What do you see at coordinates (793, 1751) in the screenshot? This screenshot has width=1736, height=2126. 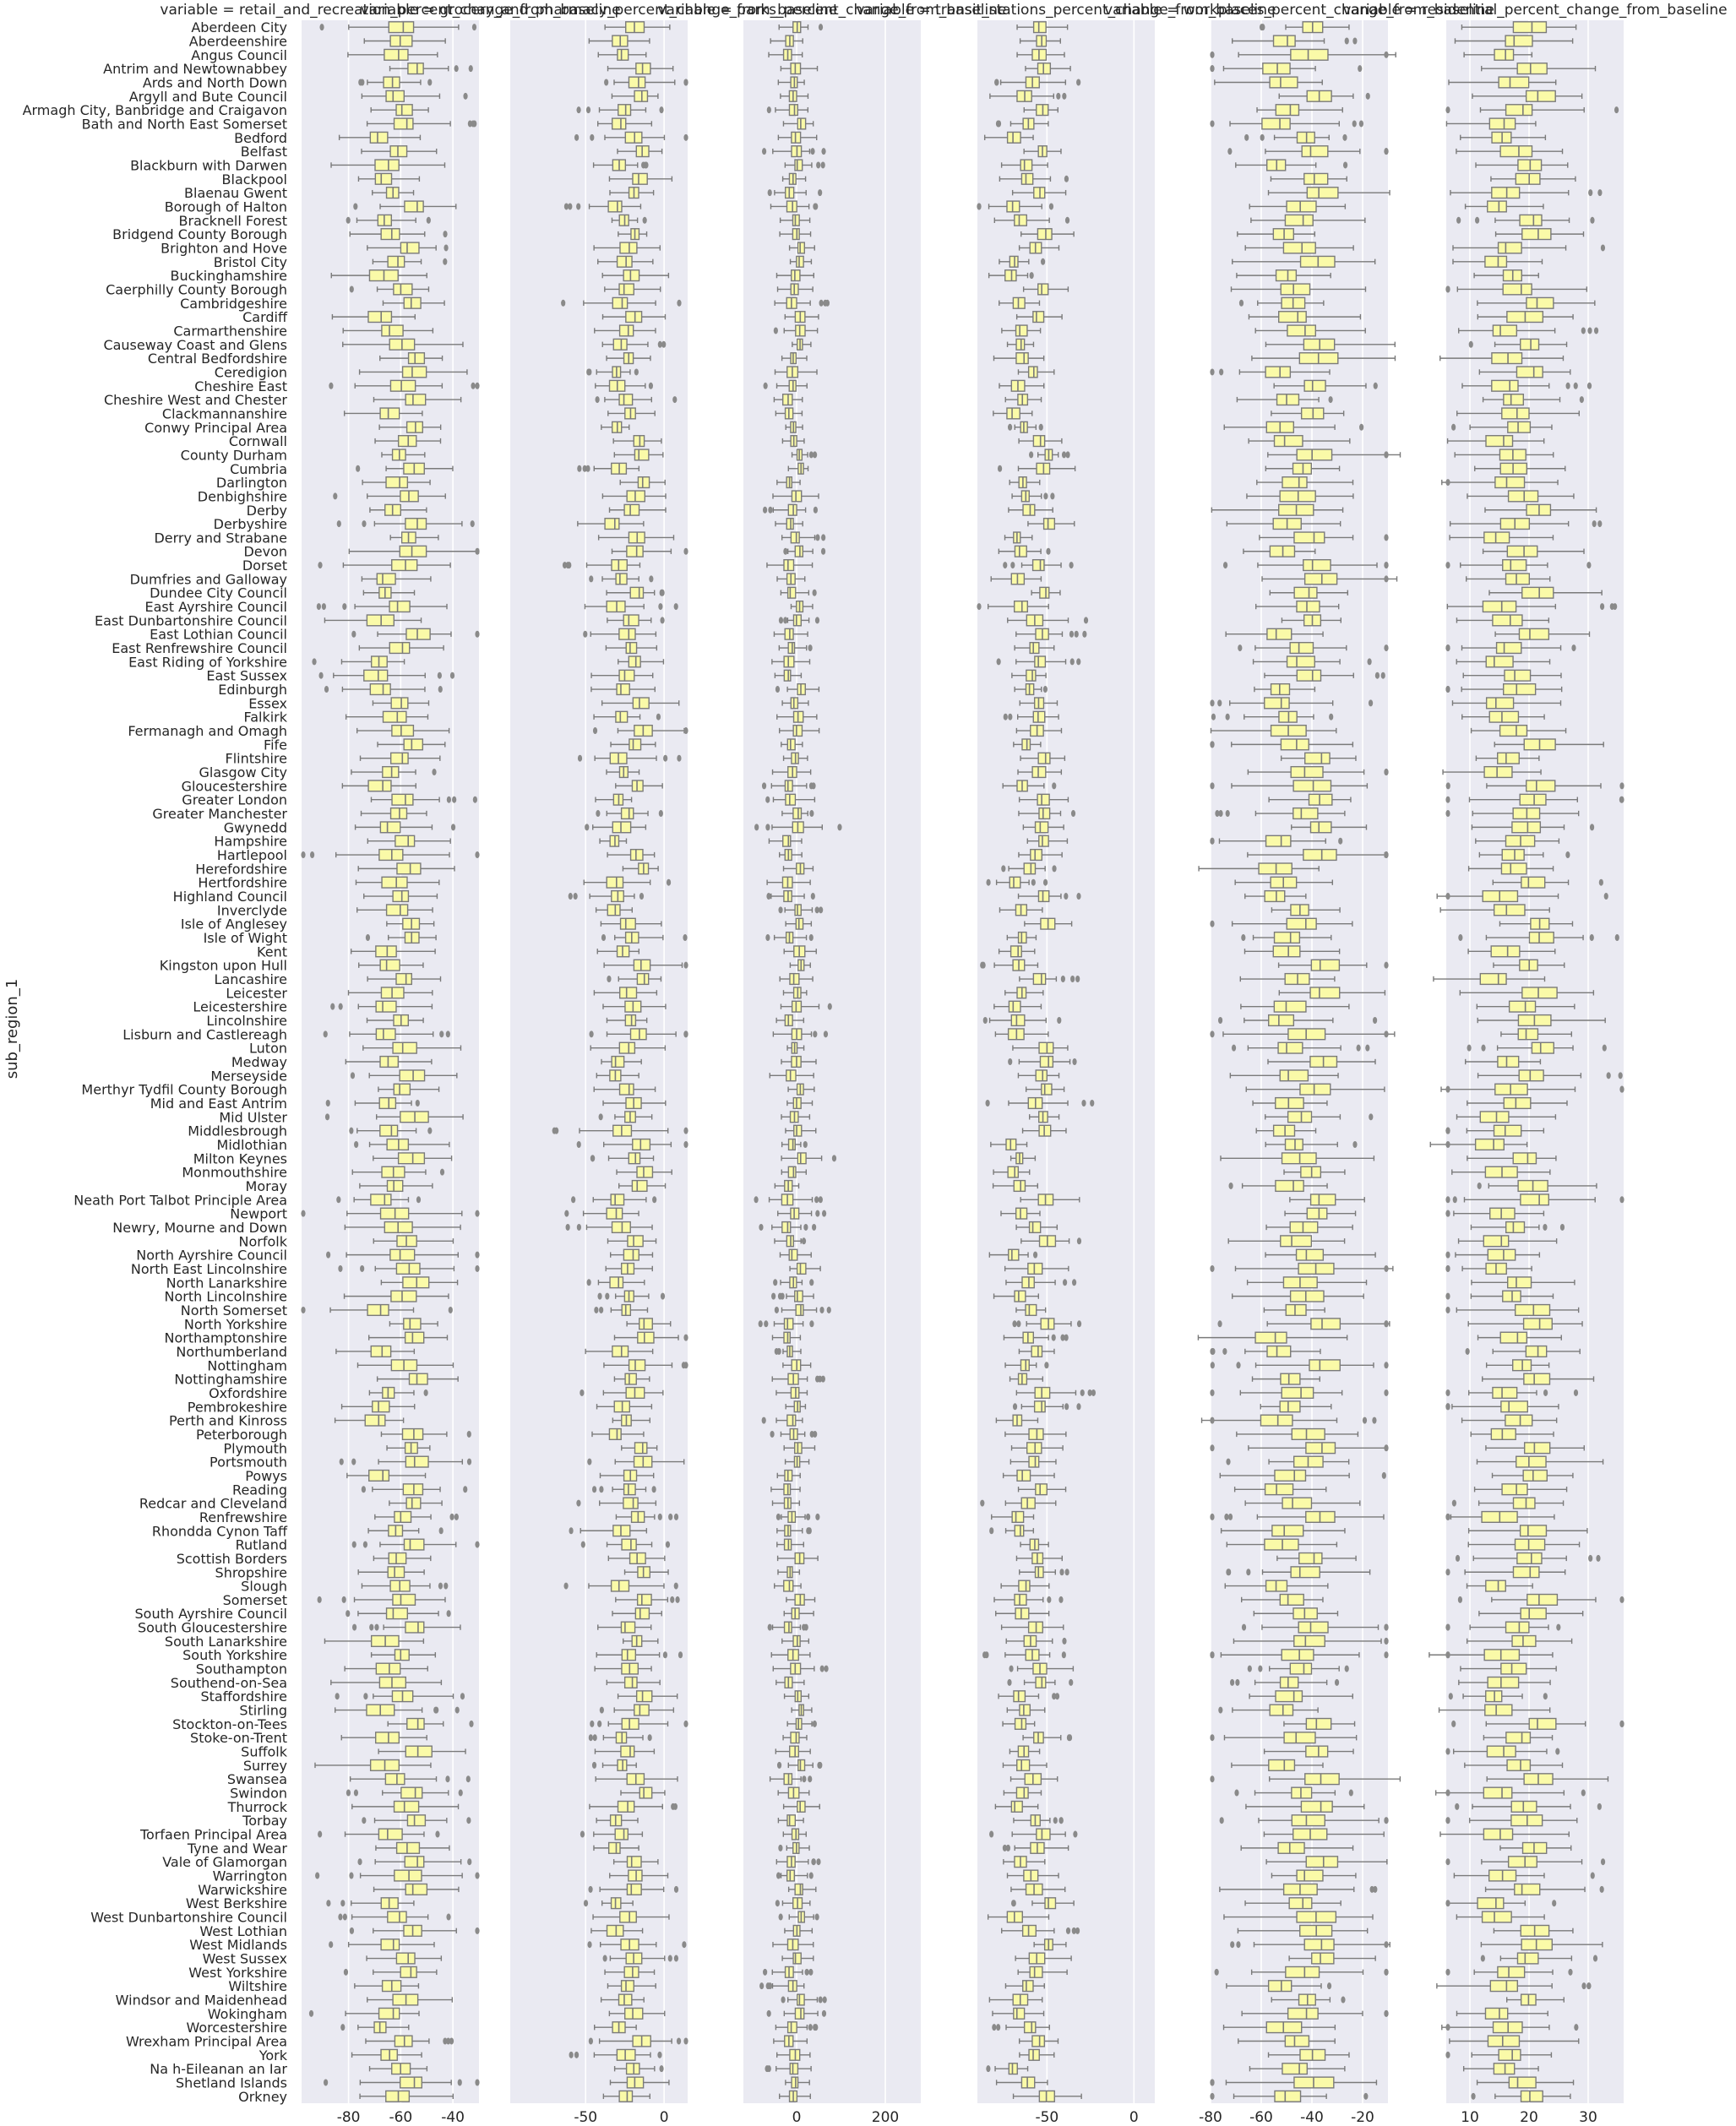 I see `box-suffolk` at bounding box center [793, 1751].